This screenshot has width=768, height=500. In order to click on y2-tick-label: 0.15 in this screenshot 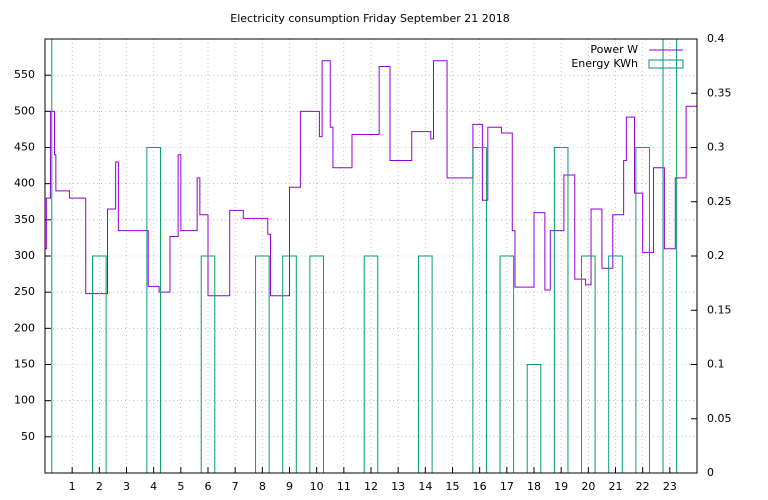, I will do `click(719, 309)`.